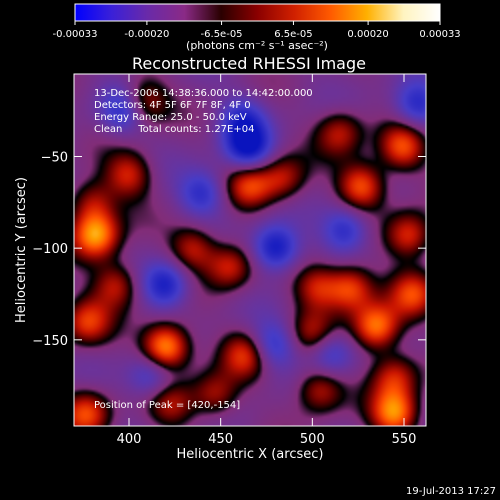 The width and height of the screenshot is (500, 500). I want to click on y-axis-label: Heliocentric Y (arcsec), so click(21, 250).